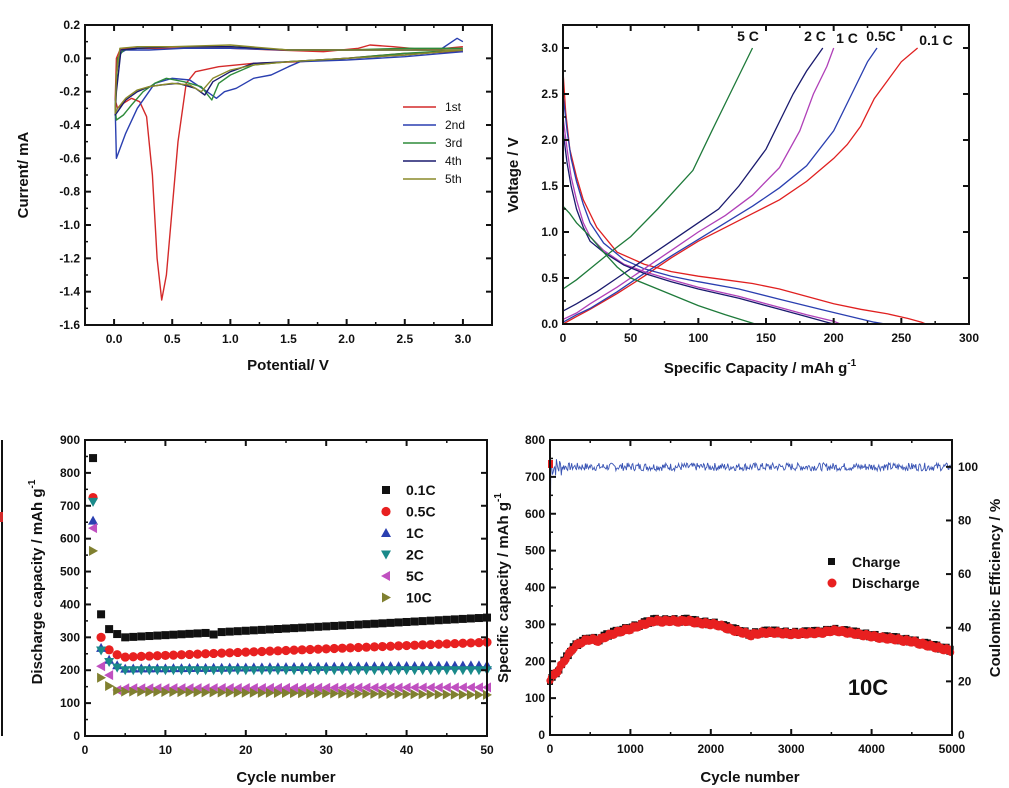  Describe the element at coordinates (172, 339) in the screenshot. I see `cv-x-tick-label: 0.5` at that location.